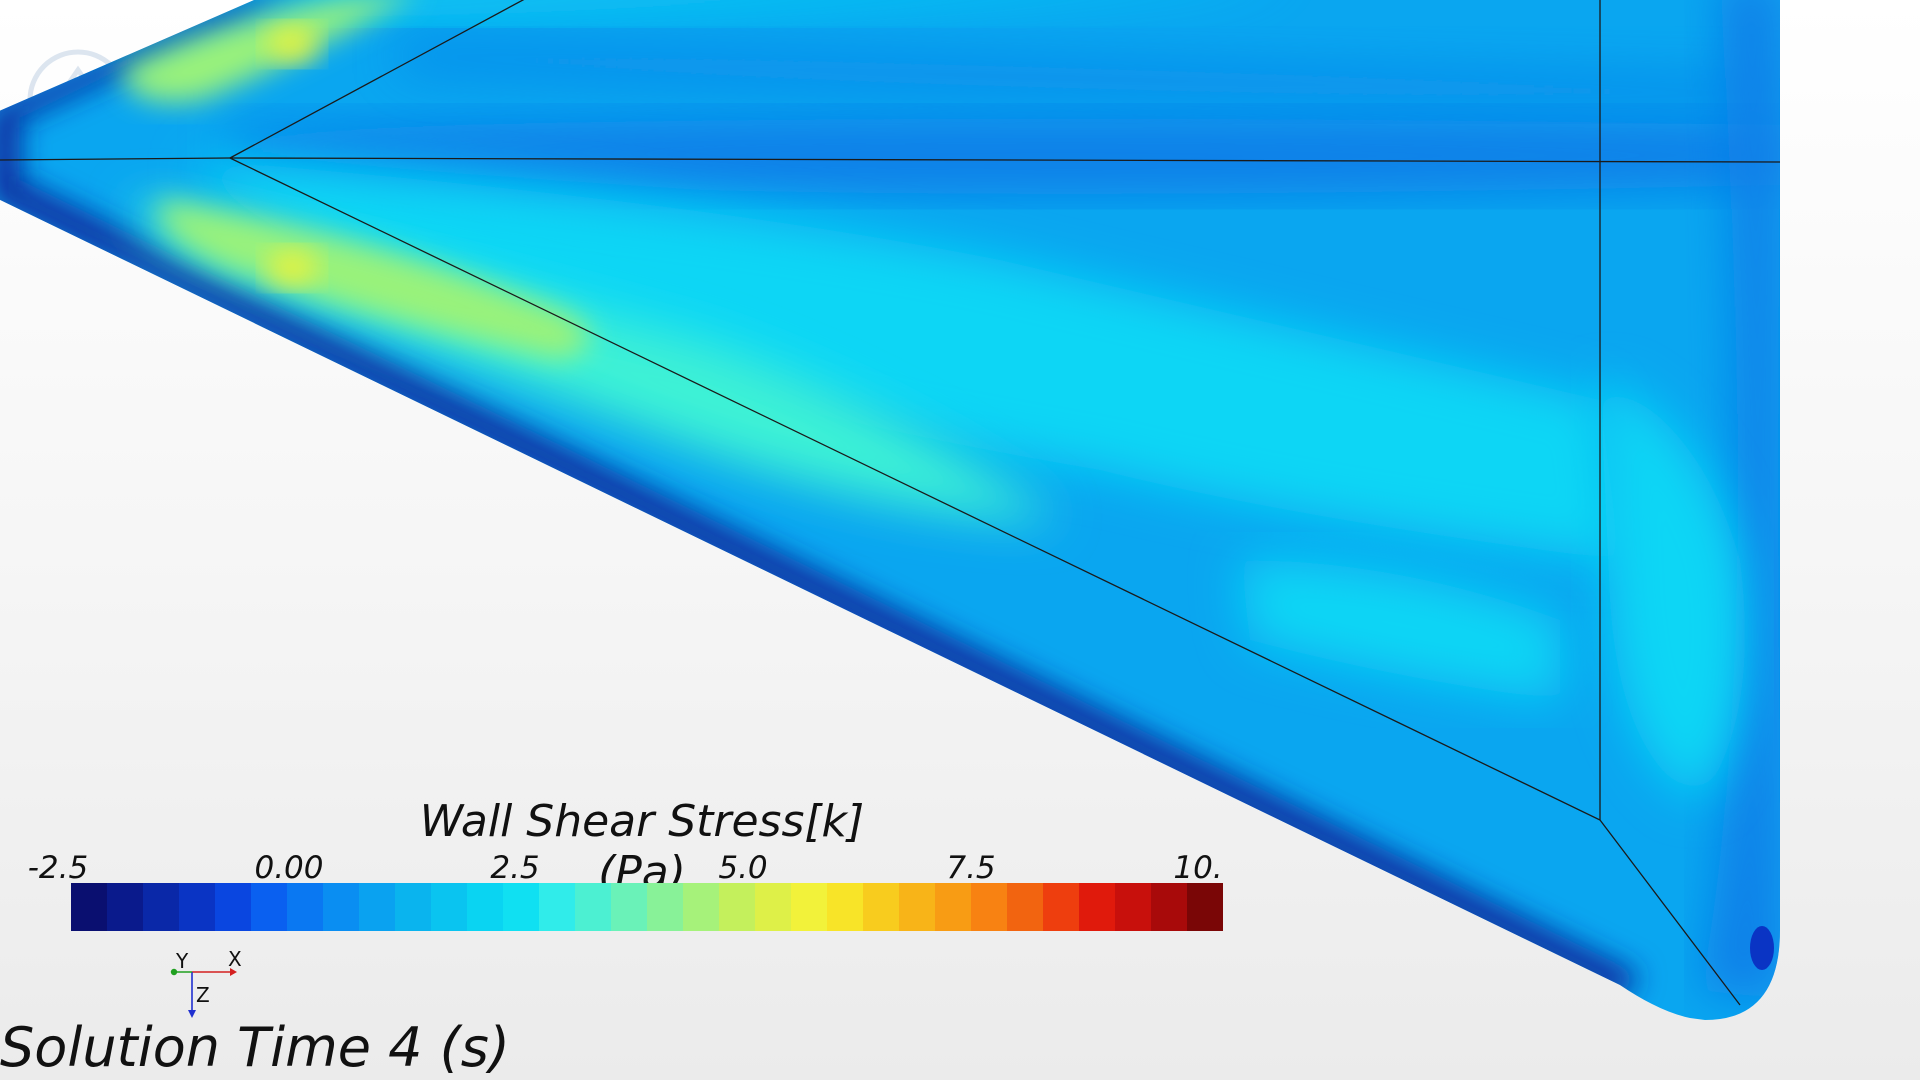 The width and height of the screenshot is (1920, 1080). Describe the element at coordinates (203, 995) in the screenshot. I see `z-axis-label: Z` at that location.